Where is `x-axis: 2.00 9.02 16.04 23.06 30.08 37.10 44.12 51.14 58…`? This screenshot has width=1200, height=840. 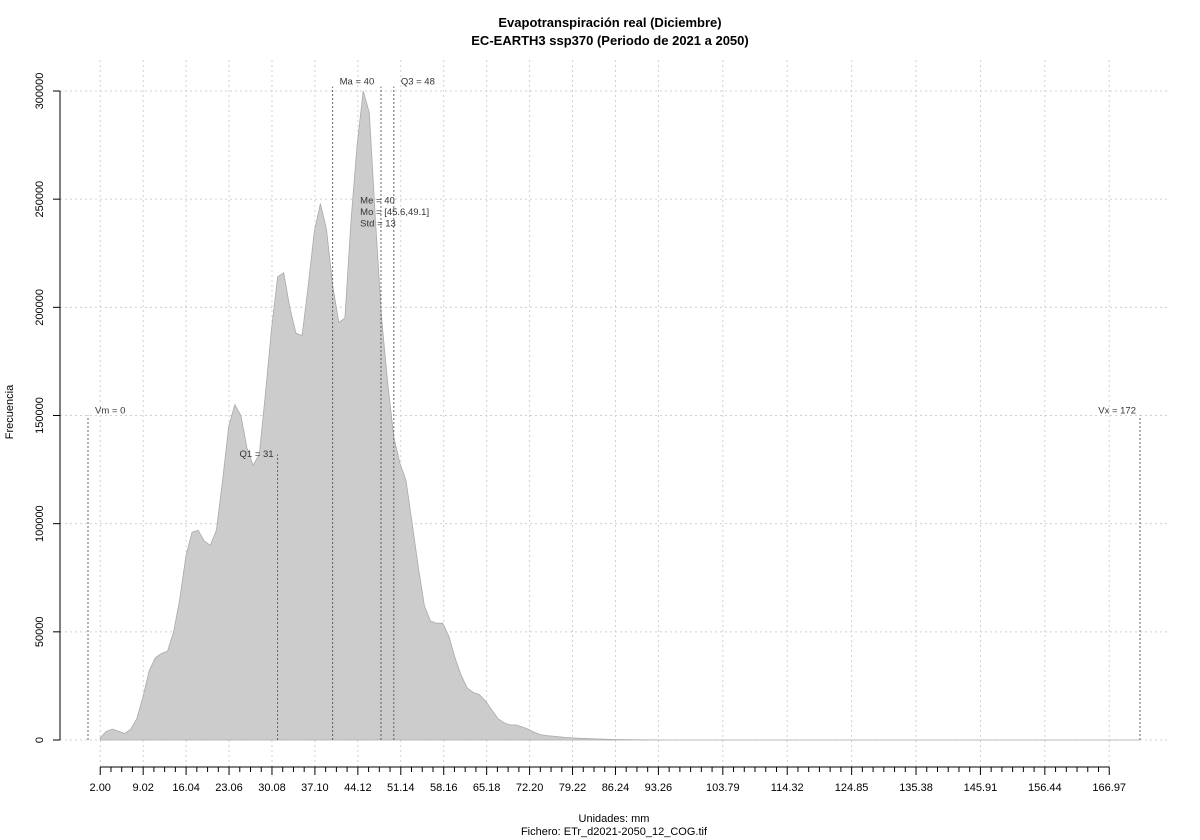
x-axis: 2.00 9.02 16.04 23.06 30.08 37.10 44.12 51.14 58… is located at coordinates (608, 780).